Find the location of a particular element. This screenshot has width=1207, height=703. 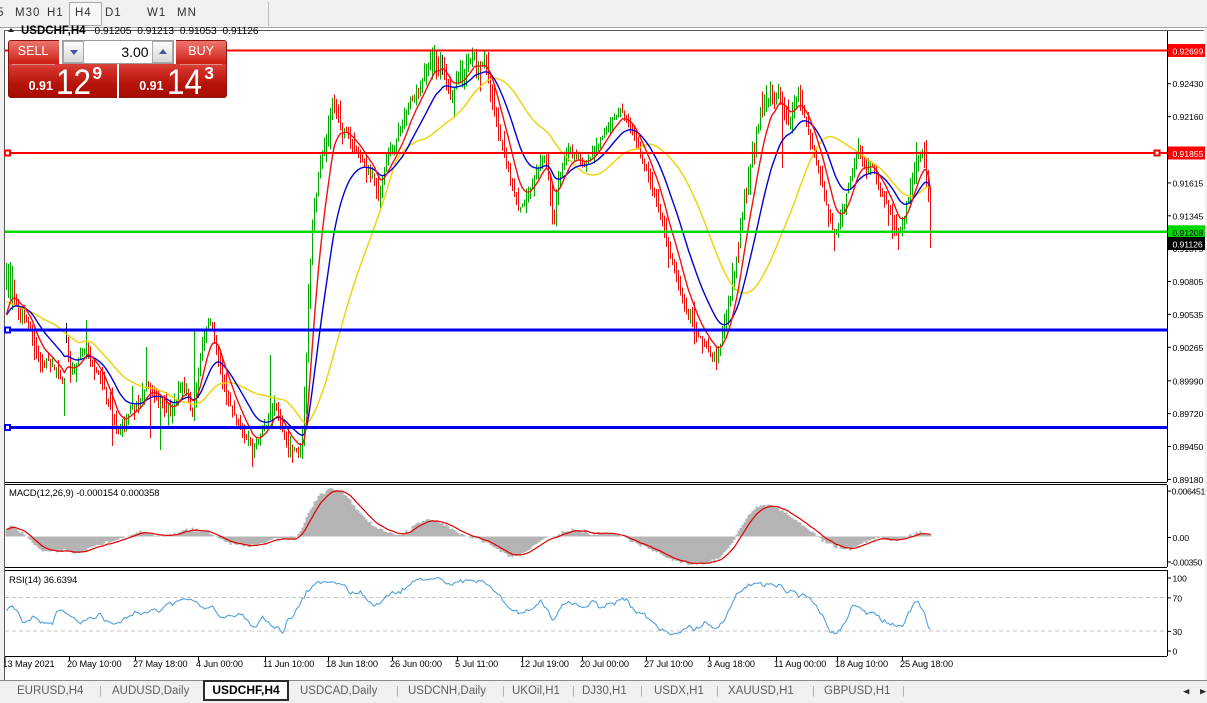

svg-text: 0.89720 is located at coordinates (1188, 414).